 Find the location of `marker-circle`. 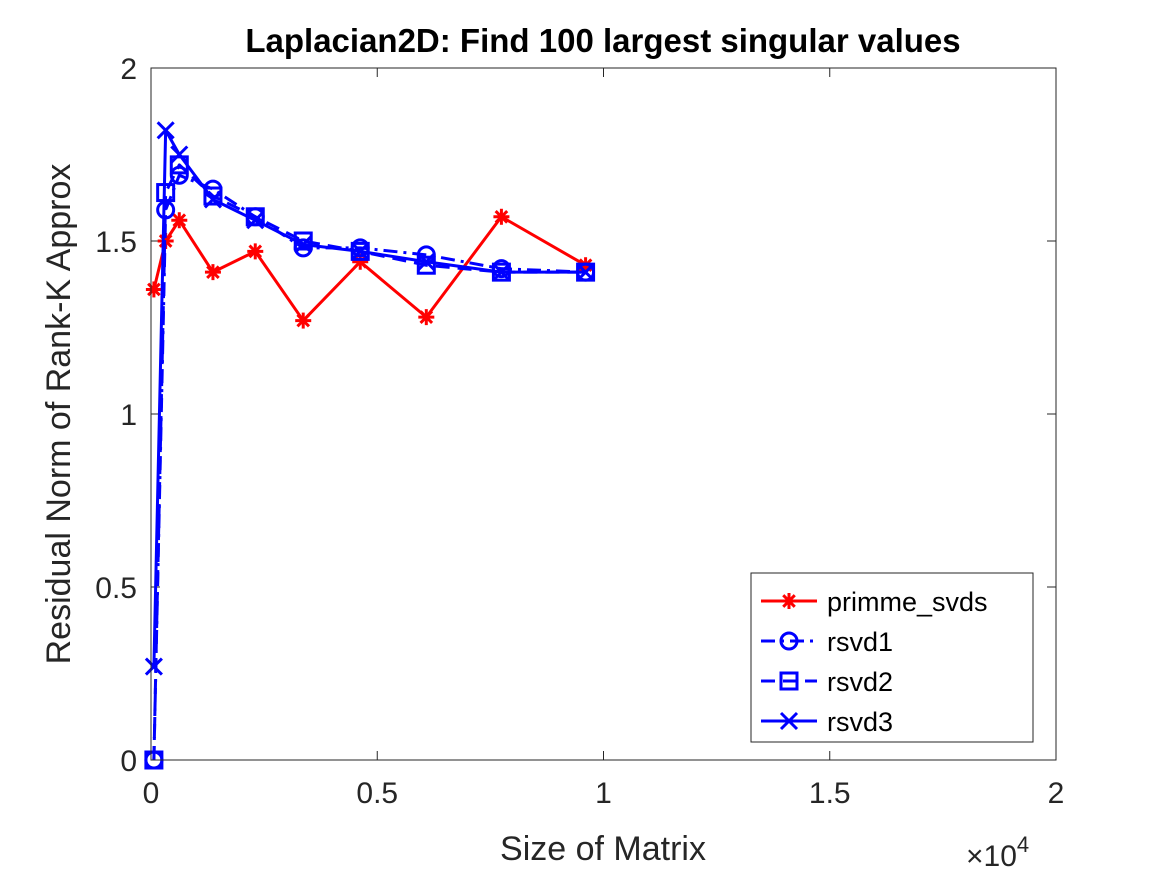

marker-circle is located at coordinates (789, 641).